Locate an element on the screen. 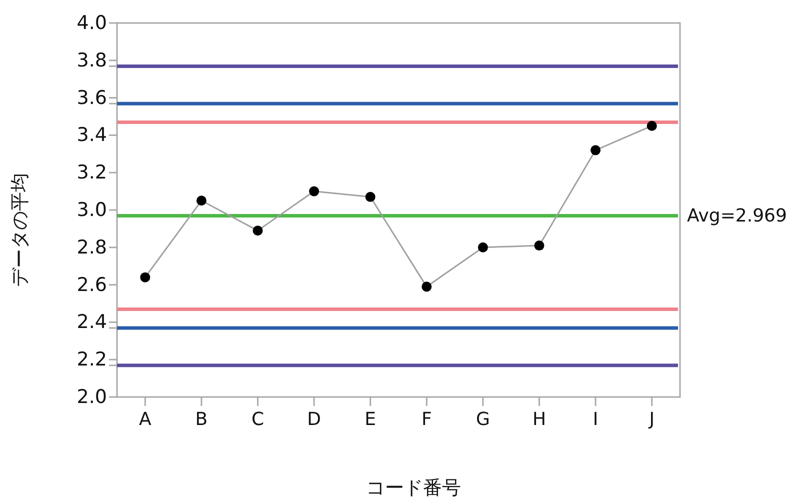 Image resolution: width=811 pixels, height=498 pixels. x-tick-label: E is located at coordinates (370, 419).